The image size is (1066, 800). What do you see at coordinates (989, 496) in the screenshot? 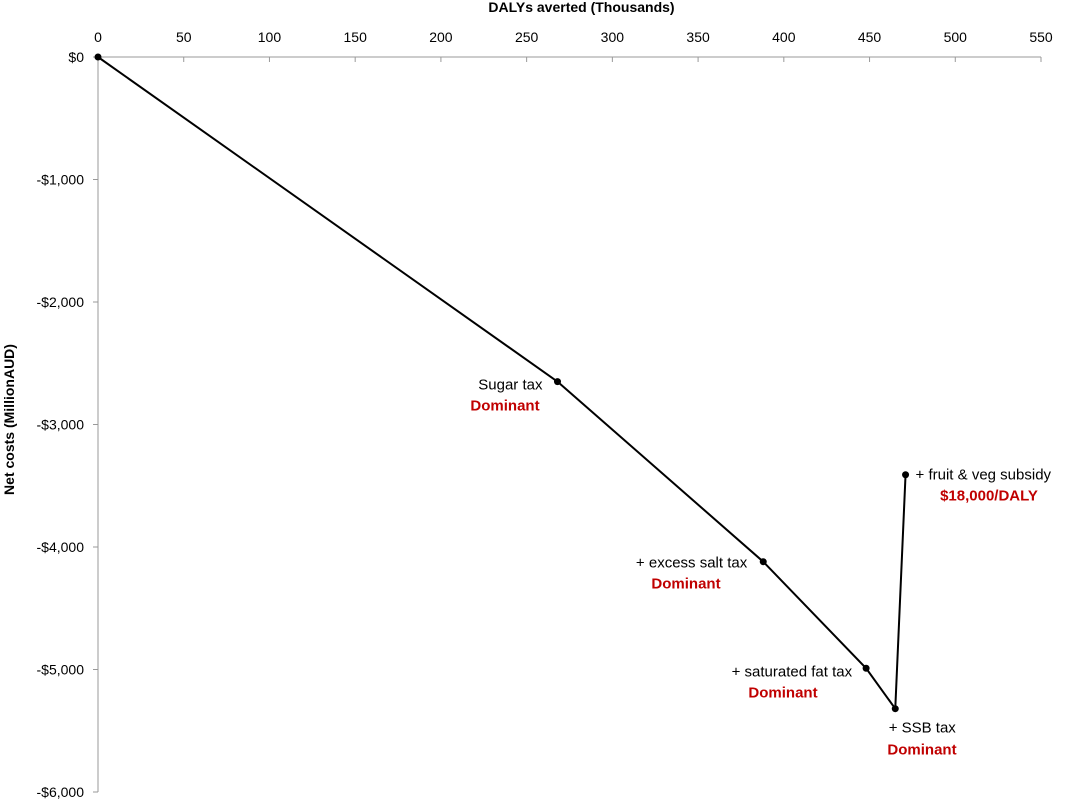
I see `annotation-note: $18,000/DALY` at bounding box center [989, 496].